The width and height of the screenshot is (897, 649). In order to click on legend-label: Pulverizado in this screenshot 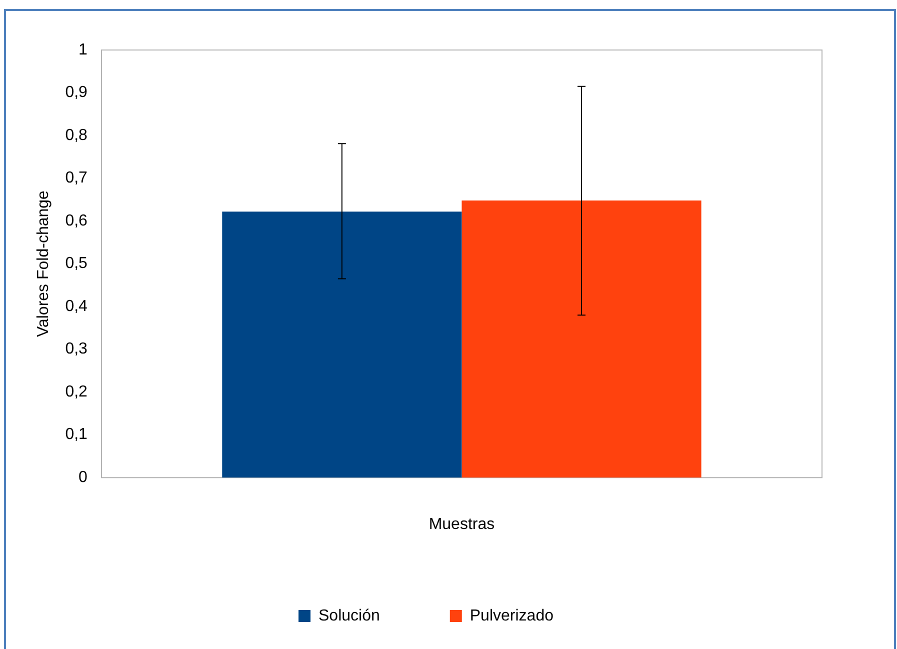, I will do `click(512, 615)`.